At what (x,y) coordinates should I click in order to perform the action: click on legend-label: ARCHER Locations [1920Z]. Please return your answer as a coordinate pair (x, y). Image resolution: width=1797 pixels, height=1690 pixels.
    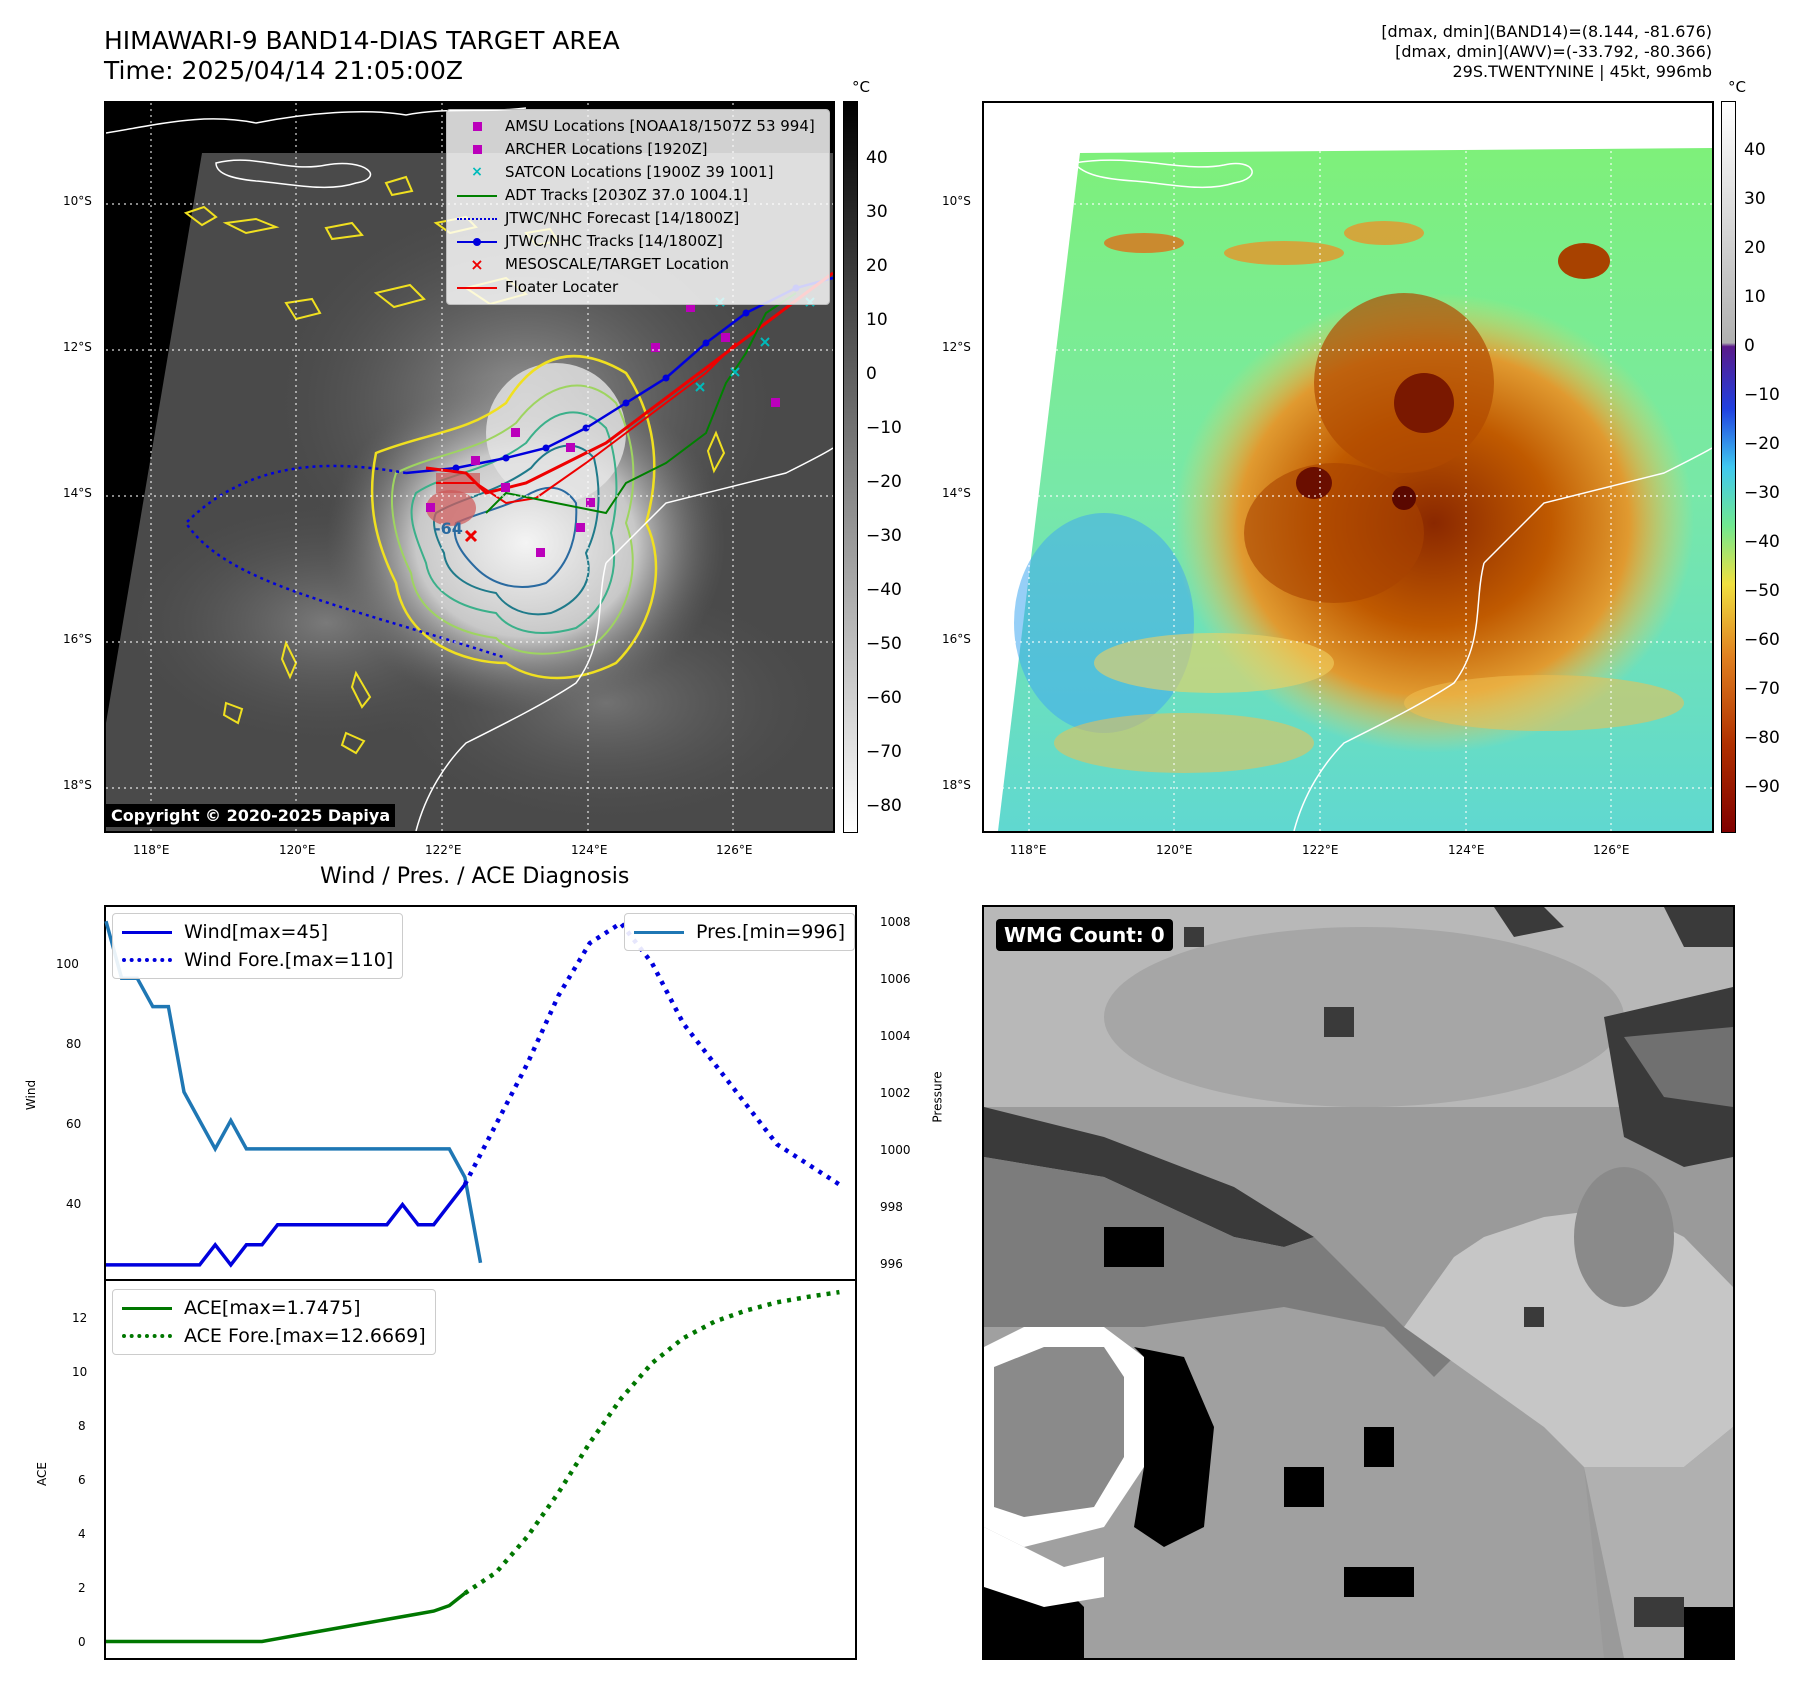
    Looking at the image, I should click on (606, 149).